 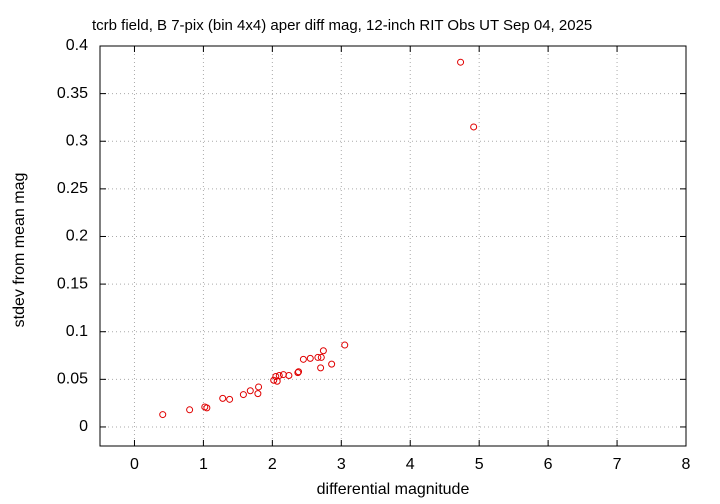 I want to click on x-tick-label: 7, so click(x=617, y=464).